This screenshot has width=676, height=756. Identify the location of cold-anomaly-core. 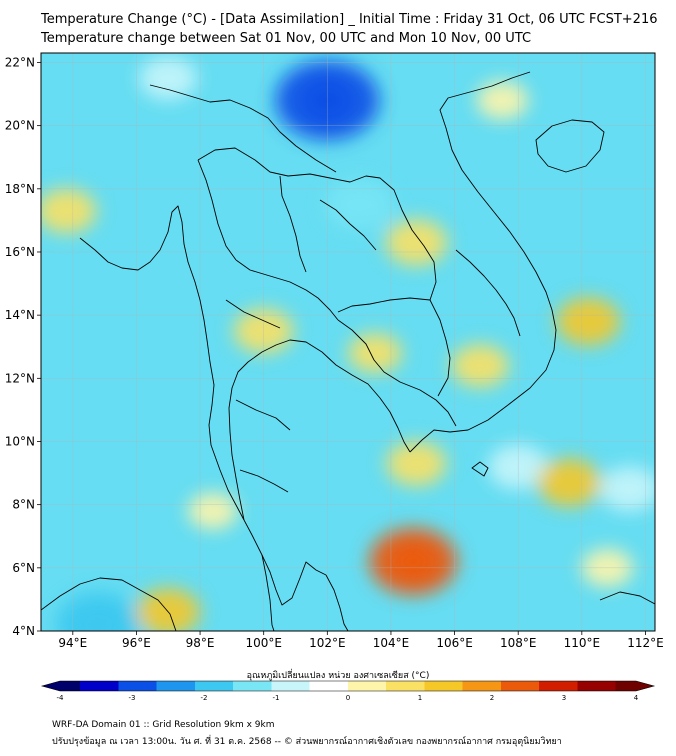
(98, 618).